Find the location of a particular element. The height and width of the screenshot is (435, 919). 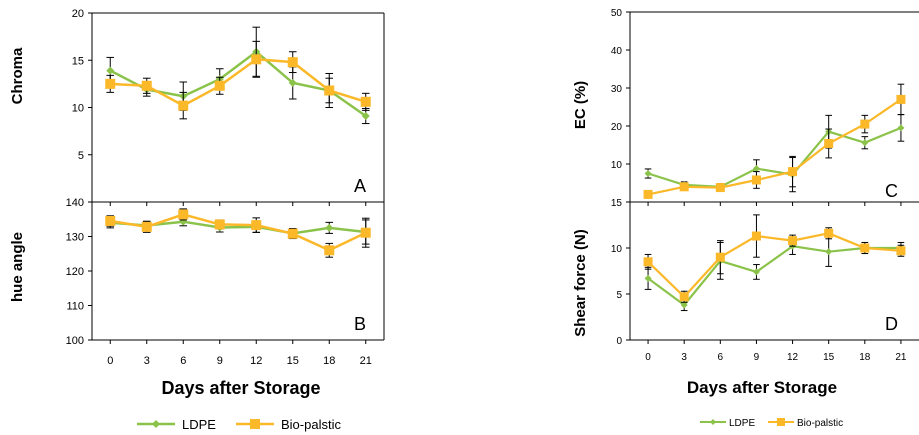

chart-a-bio-line is located at coordinates (238, 83).